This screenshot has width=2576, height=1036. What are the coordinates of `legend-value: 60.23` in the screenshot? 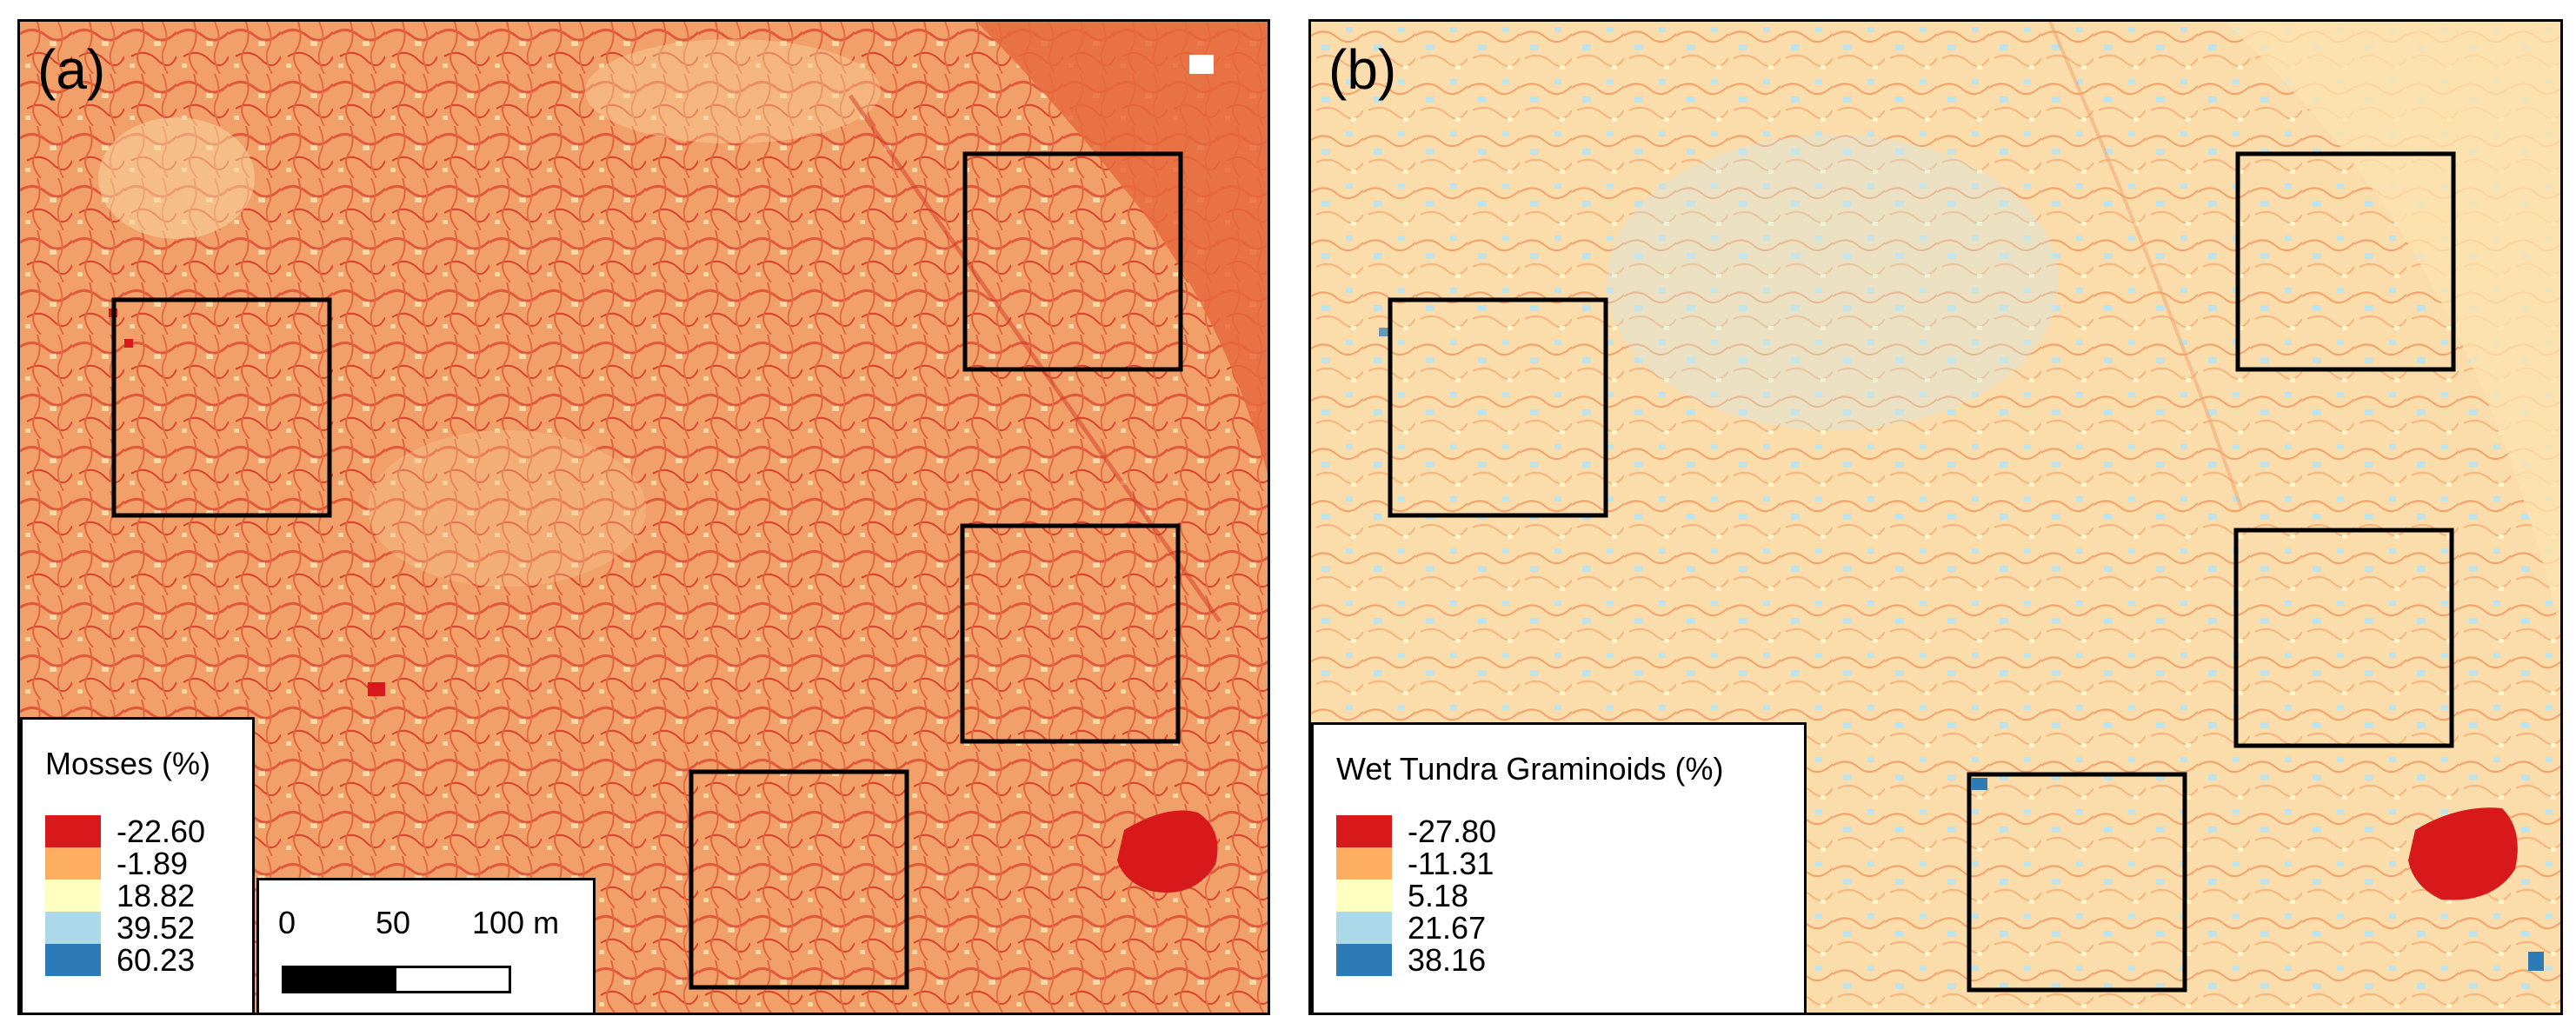 It's located at (156, 959).